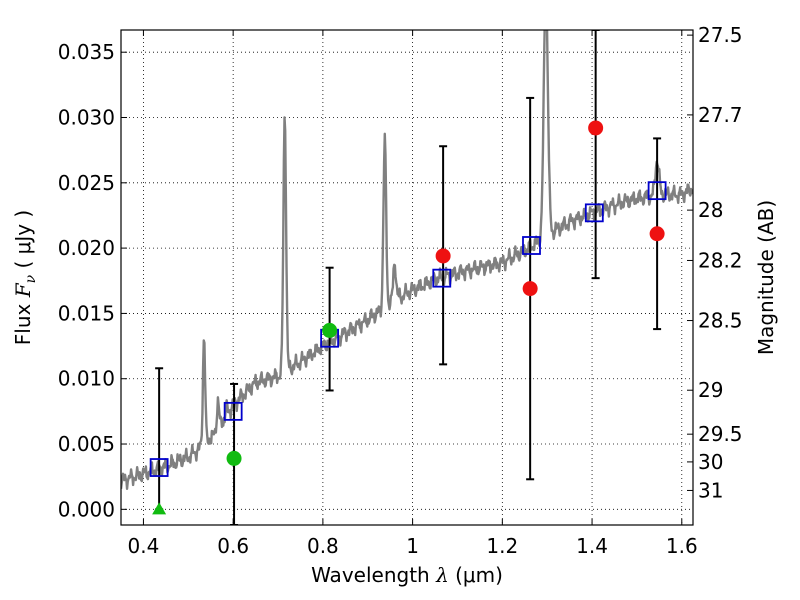 This screenshot has height=600, width=800. Describe the element at coordinates (86, 52) in the screenshot. I see `y-tick-label-7: 0.035` at that location.